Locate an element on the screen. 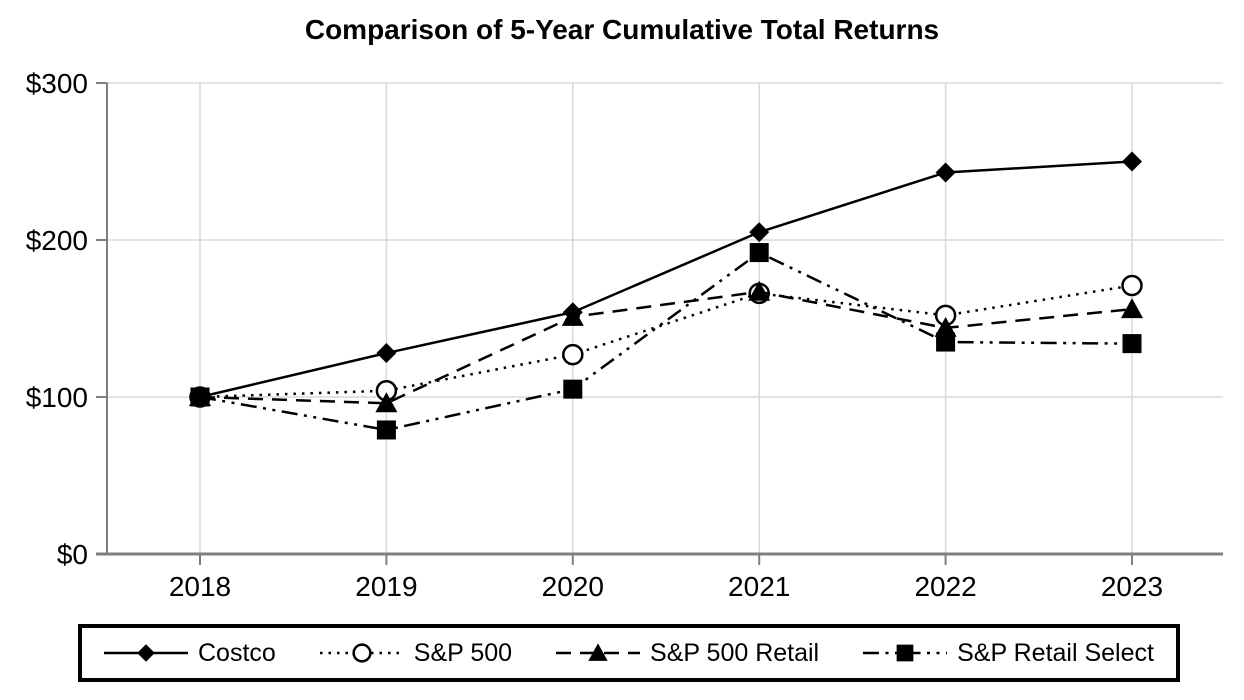 Image resolution: width=1244 pixels, height=700 pixels. x-tick-label: 2021 is located at coordinates (759, 586).